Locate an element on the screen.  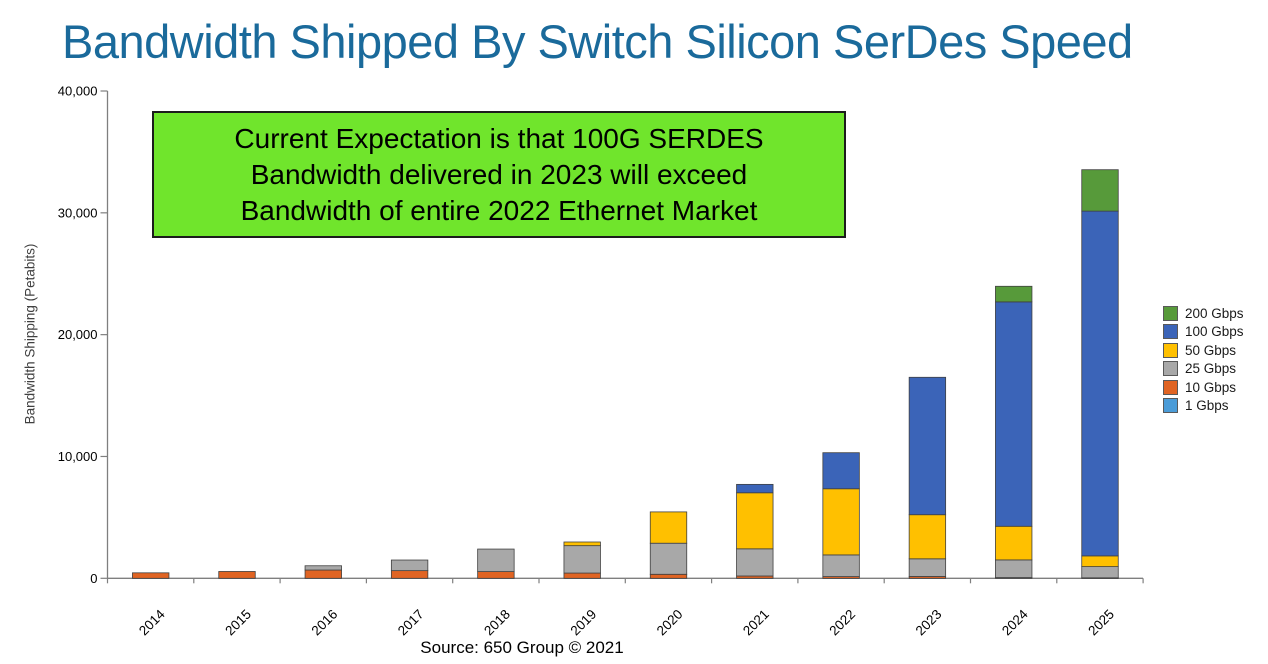
legend-label: 25 Gbps is located at coordinates (1211, 369).